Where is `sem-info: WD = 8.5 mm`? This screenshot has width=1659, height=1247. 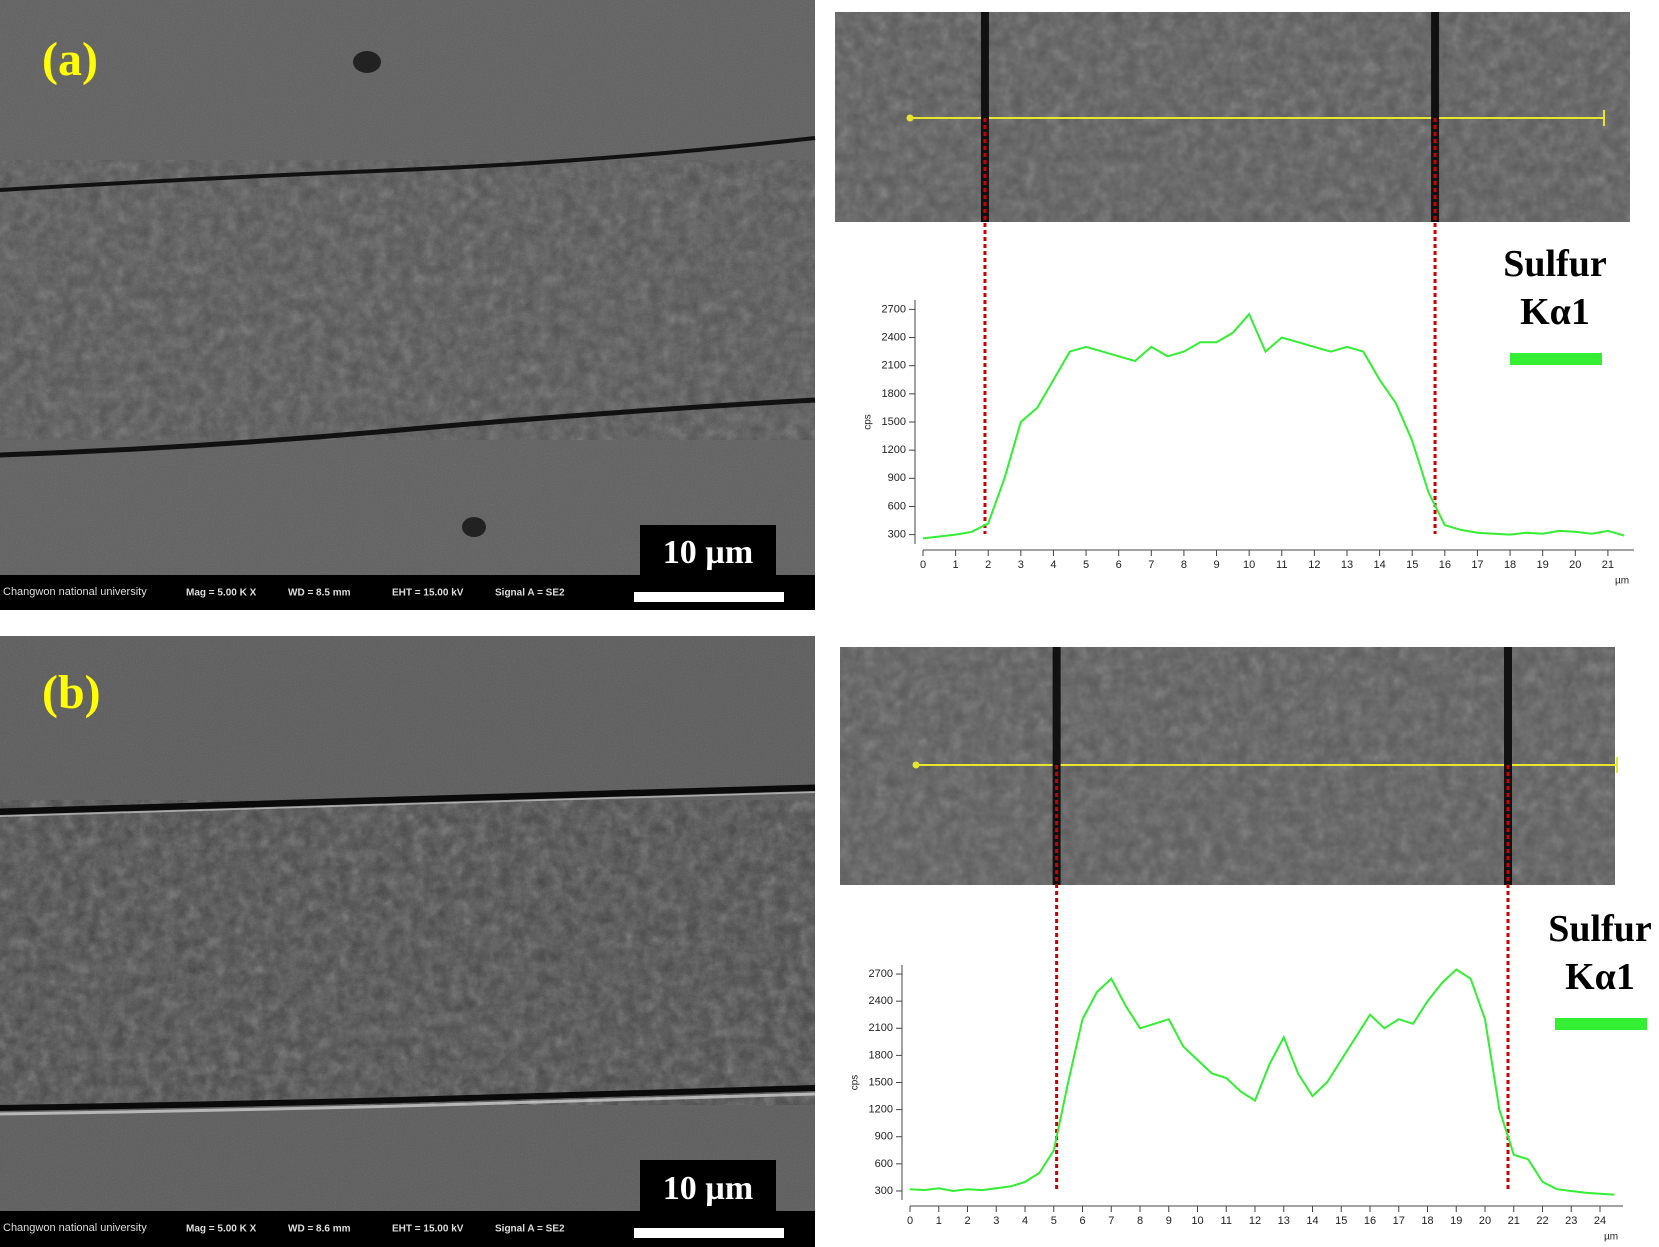
sem-info: WD = 8.5 mm is located at coordinates (319, 593).